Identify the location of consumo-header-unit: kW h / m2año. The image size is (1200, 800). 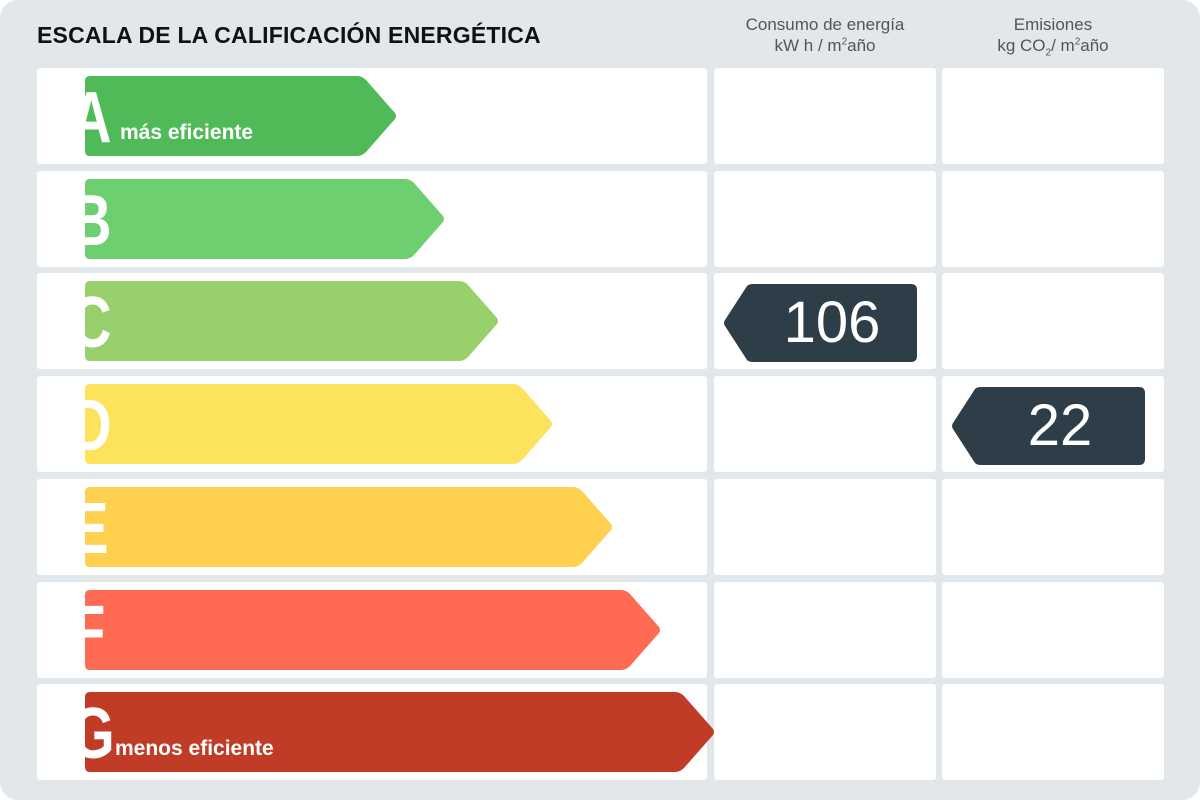
(825, 45).